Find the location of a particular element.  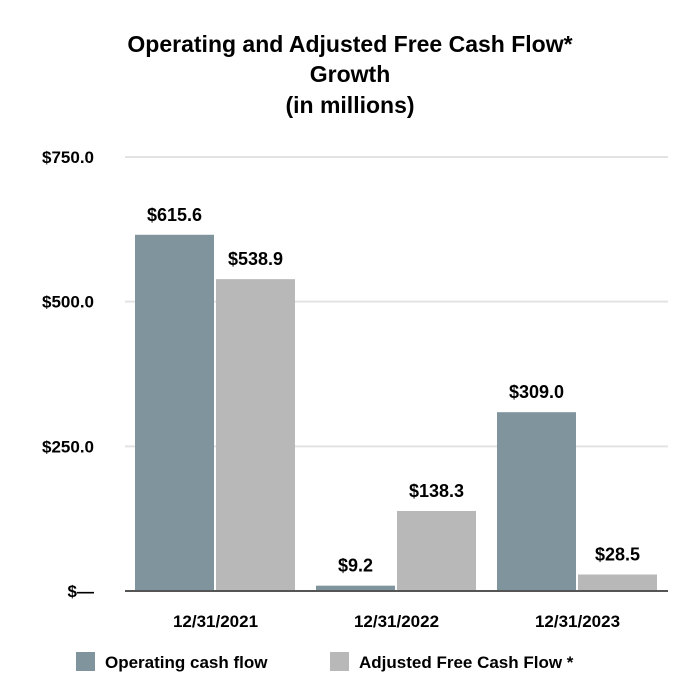

data-label: $309.0 is located at coordinates (536, 392).